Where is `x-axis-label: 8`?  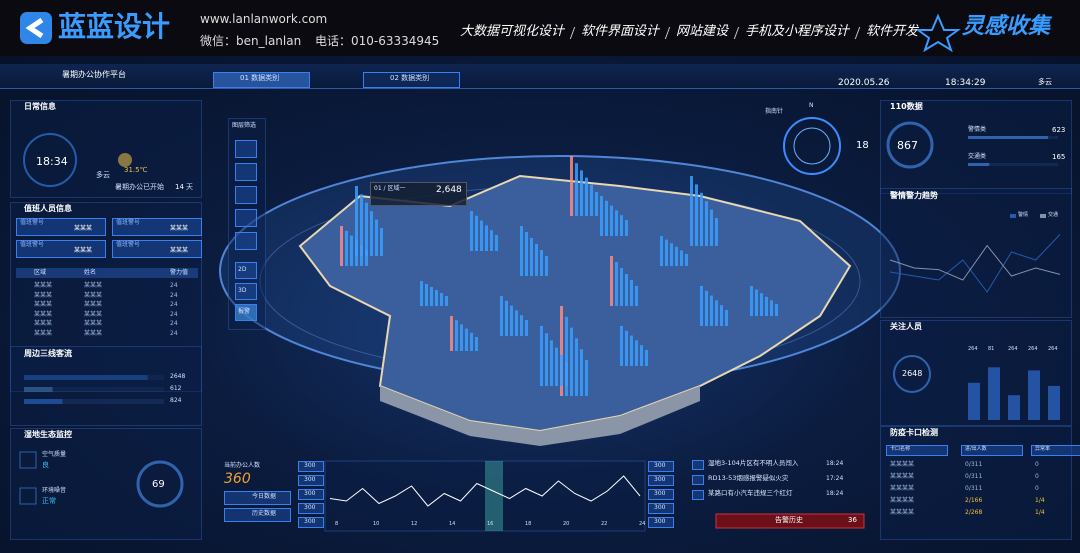 x-axis-label: 8 is located at coordinates (337, 524).